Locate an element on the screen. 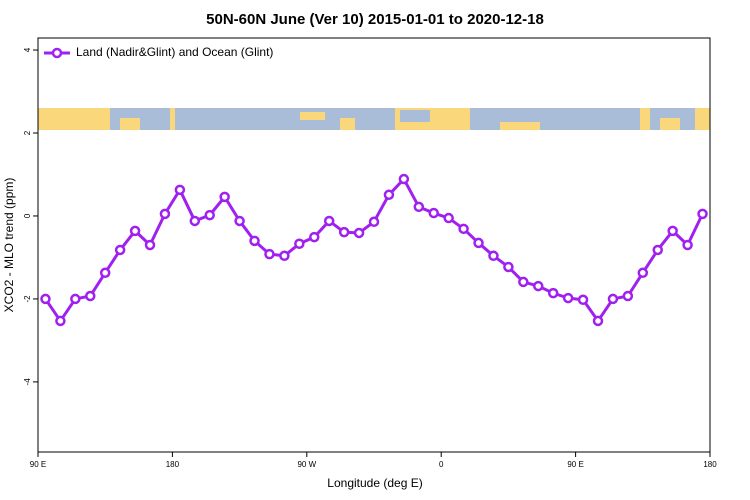 The width and height of the screenshot is (750, 500). y-tick-label: -4 is located at coordinates (27, 382).